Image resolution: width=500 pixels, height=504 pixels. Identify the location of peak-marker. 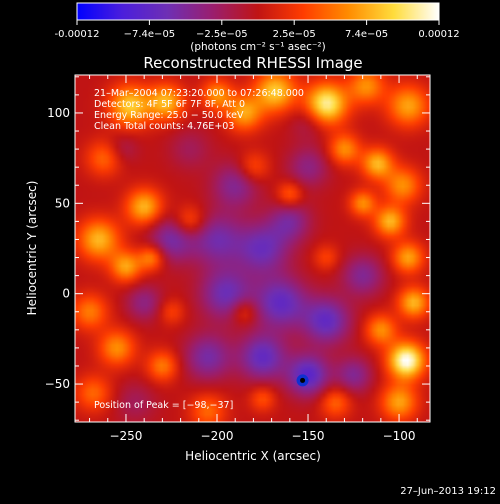
(302, 380).